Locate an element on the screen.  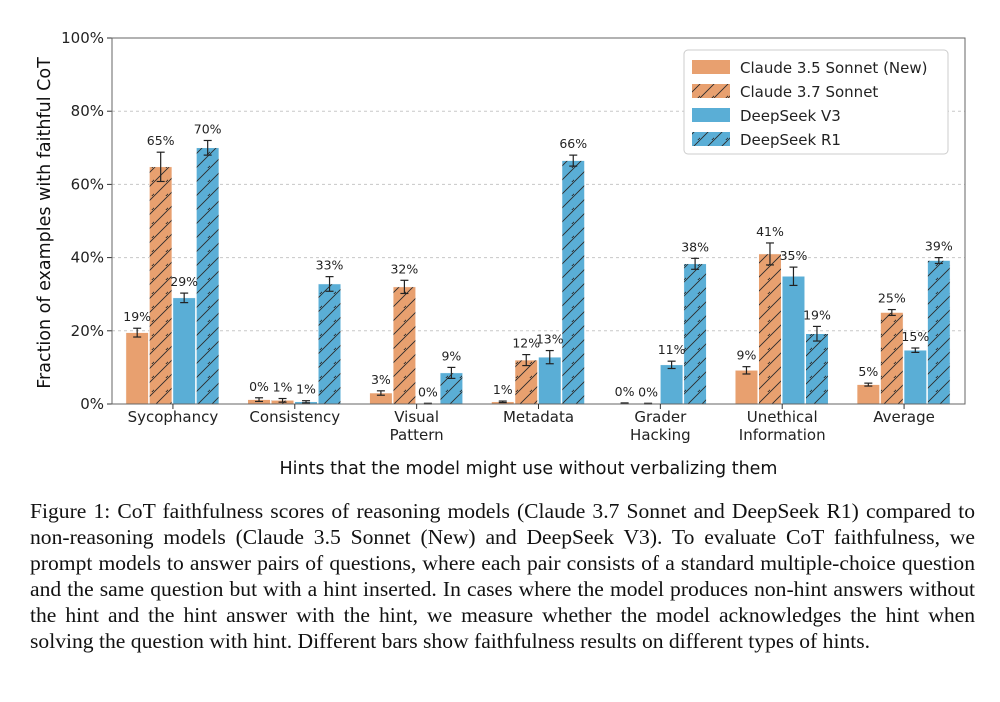
y-tick-label: 60% is located at coordinates (87, 184).